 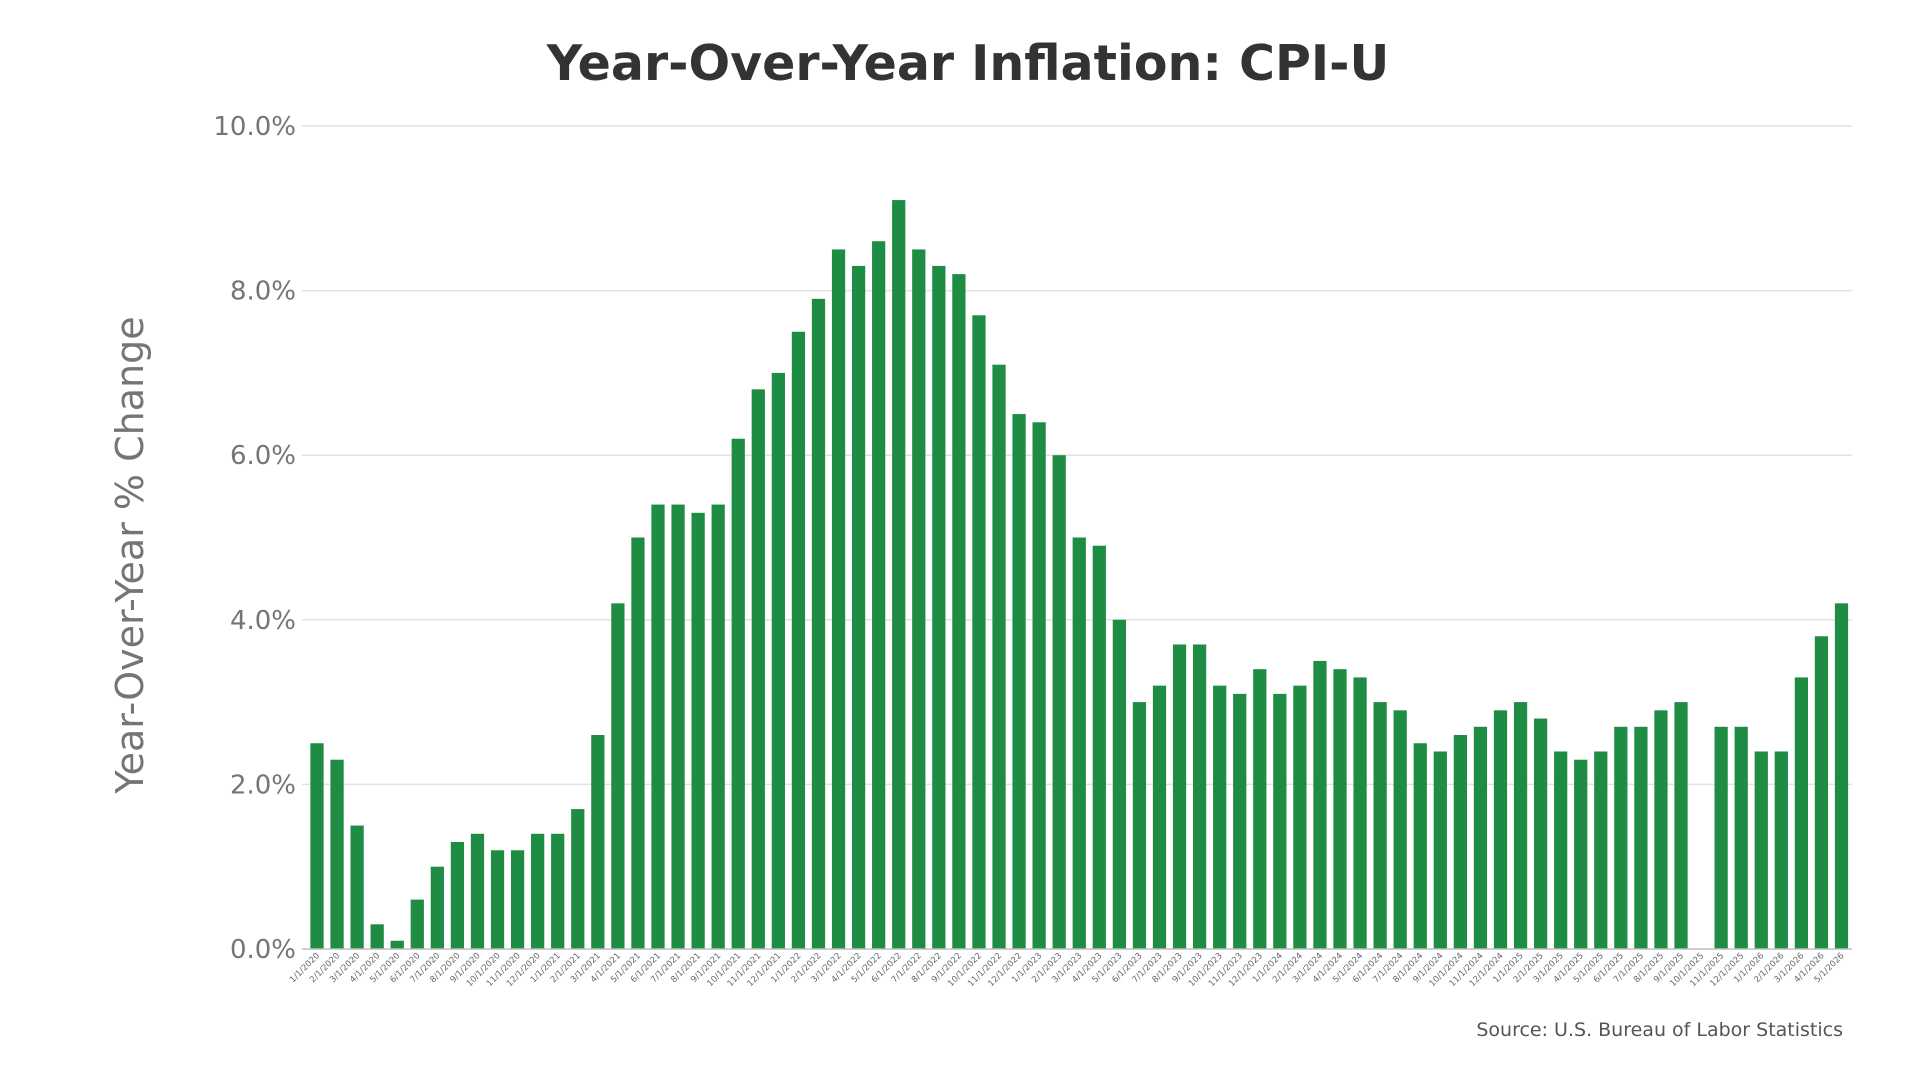 I want to click on y-axis-label: Year-Over-Year % Change, so click(x=130, y=555).